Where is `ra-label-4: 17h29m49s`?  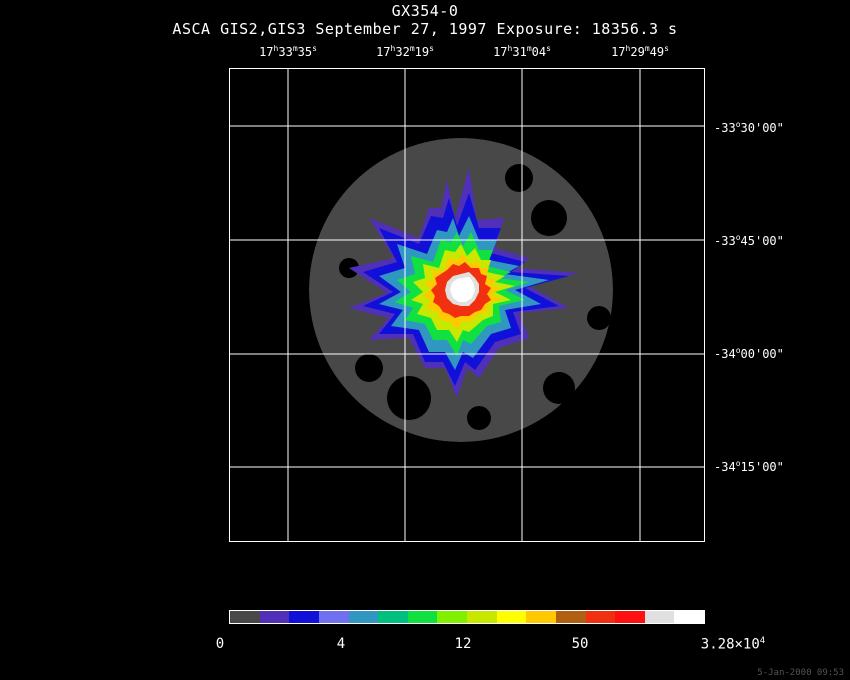
ra-label-4: 17h29m49s is located at coordinates (640, 51).